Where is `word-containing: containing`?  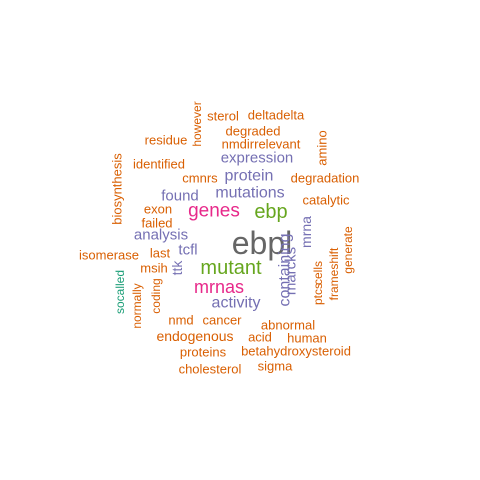
word-containing: containing is located at coordinates (285, 270).